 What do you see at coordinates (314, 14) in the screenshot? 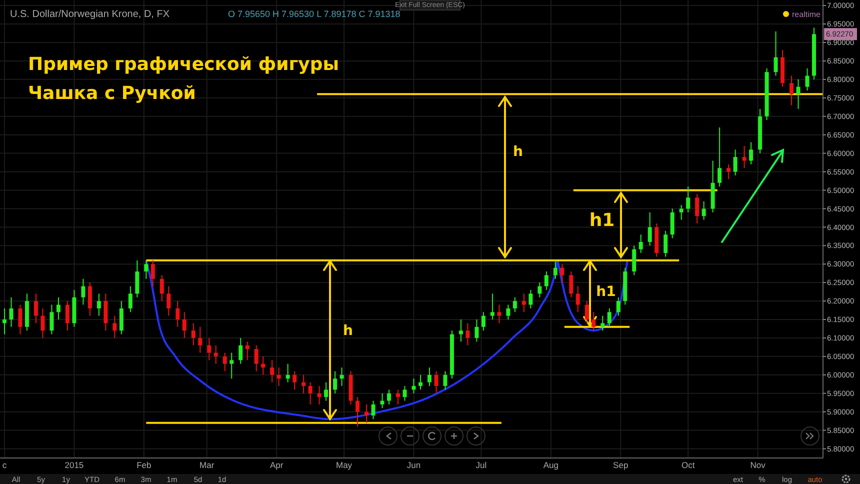
I see `annotation: O 7.95650 H 7.96530 L 7.89178 C 7.91318` at bounding box center [314, 14].